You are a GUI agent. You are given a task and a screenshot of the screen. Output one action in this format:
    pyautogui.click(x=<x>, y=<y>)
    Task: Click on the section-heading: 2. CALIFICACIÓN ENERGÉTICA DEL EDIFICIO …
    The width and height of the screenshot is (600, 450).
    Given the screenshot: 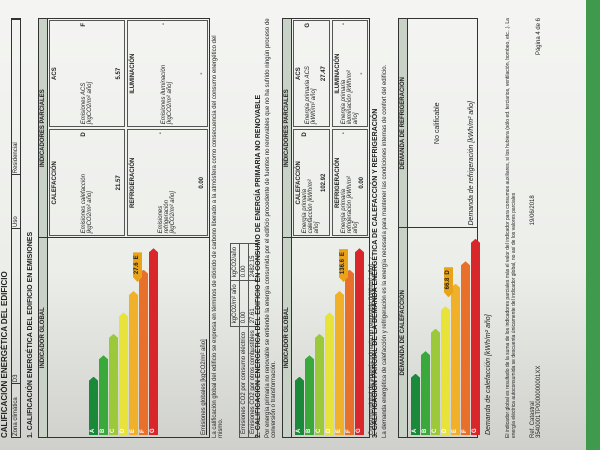 What is the action you would take?
    pyautogui.click(x=258, y=266)
    